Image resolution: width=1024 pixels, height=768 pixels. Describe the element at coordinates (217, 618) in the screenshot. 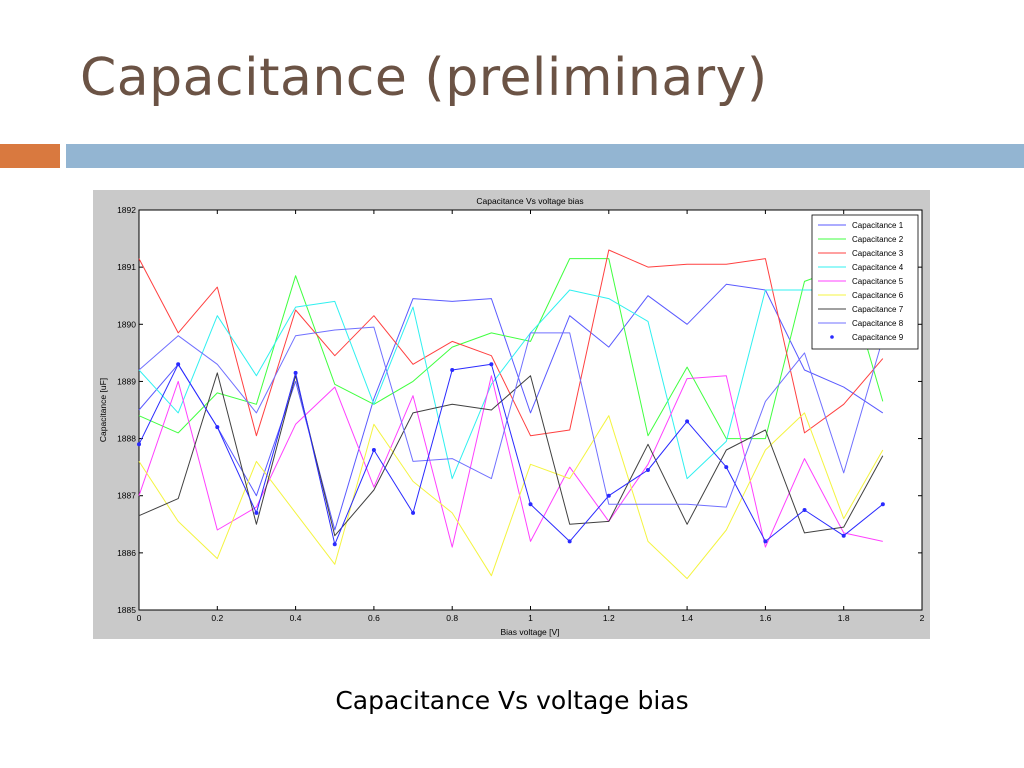

I see `x-tick-label: 0.2` at that location.